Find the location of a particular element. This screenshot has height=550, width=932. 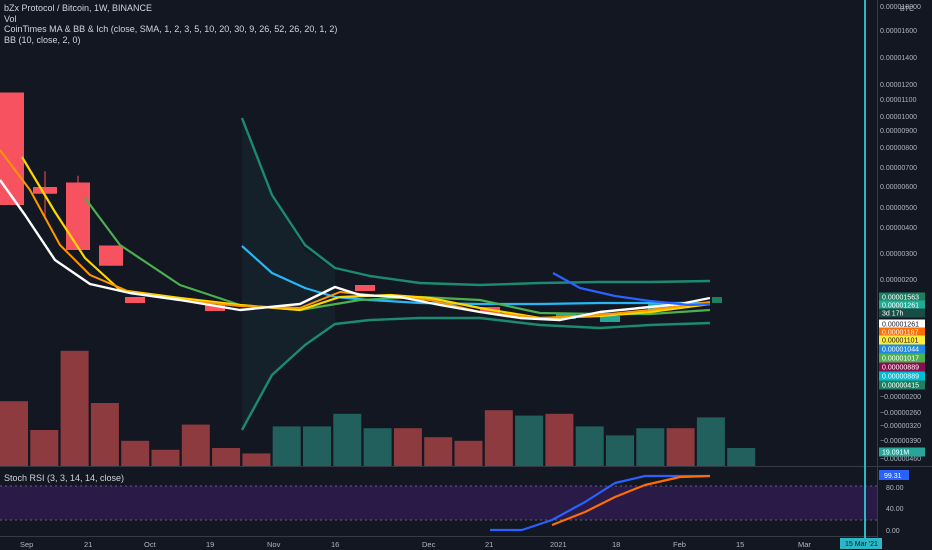

legend-symbol: bZx Protocol / Bitcoin, 1W, BINANCE is located at coordinates (78, 8).